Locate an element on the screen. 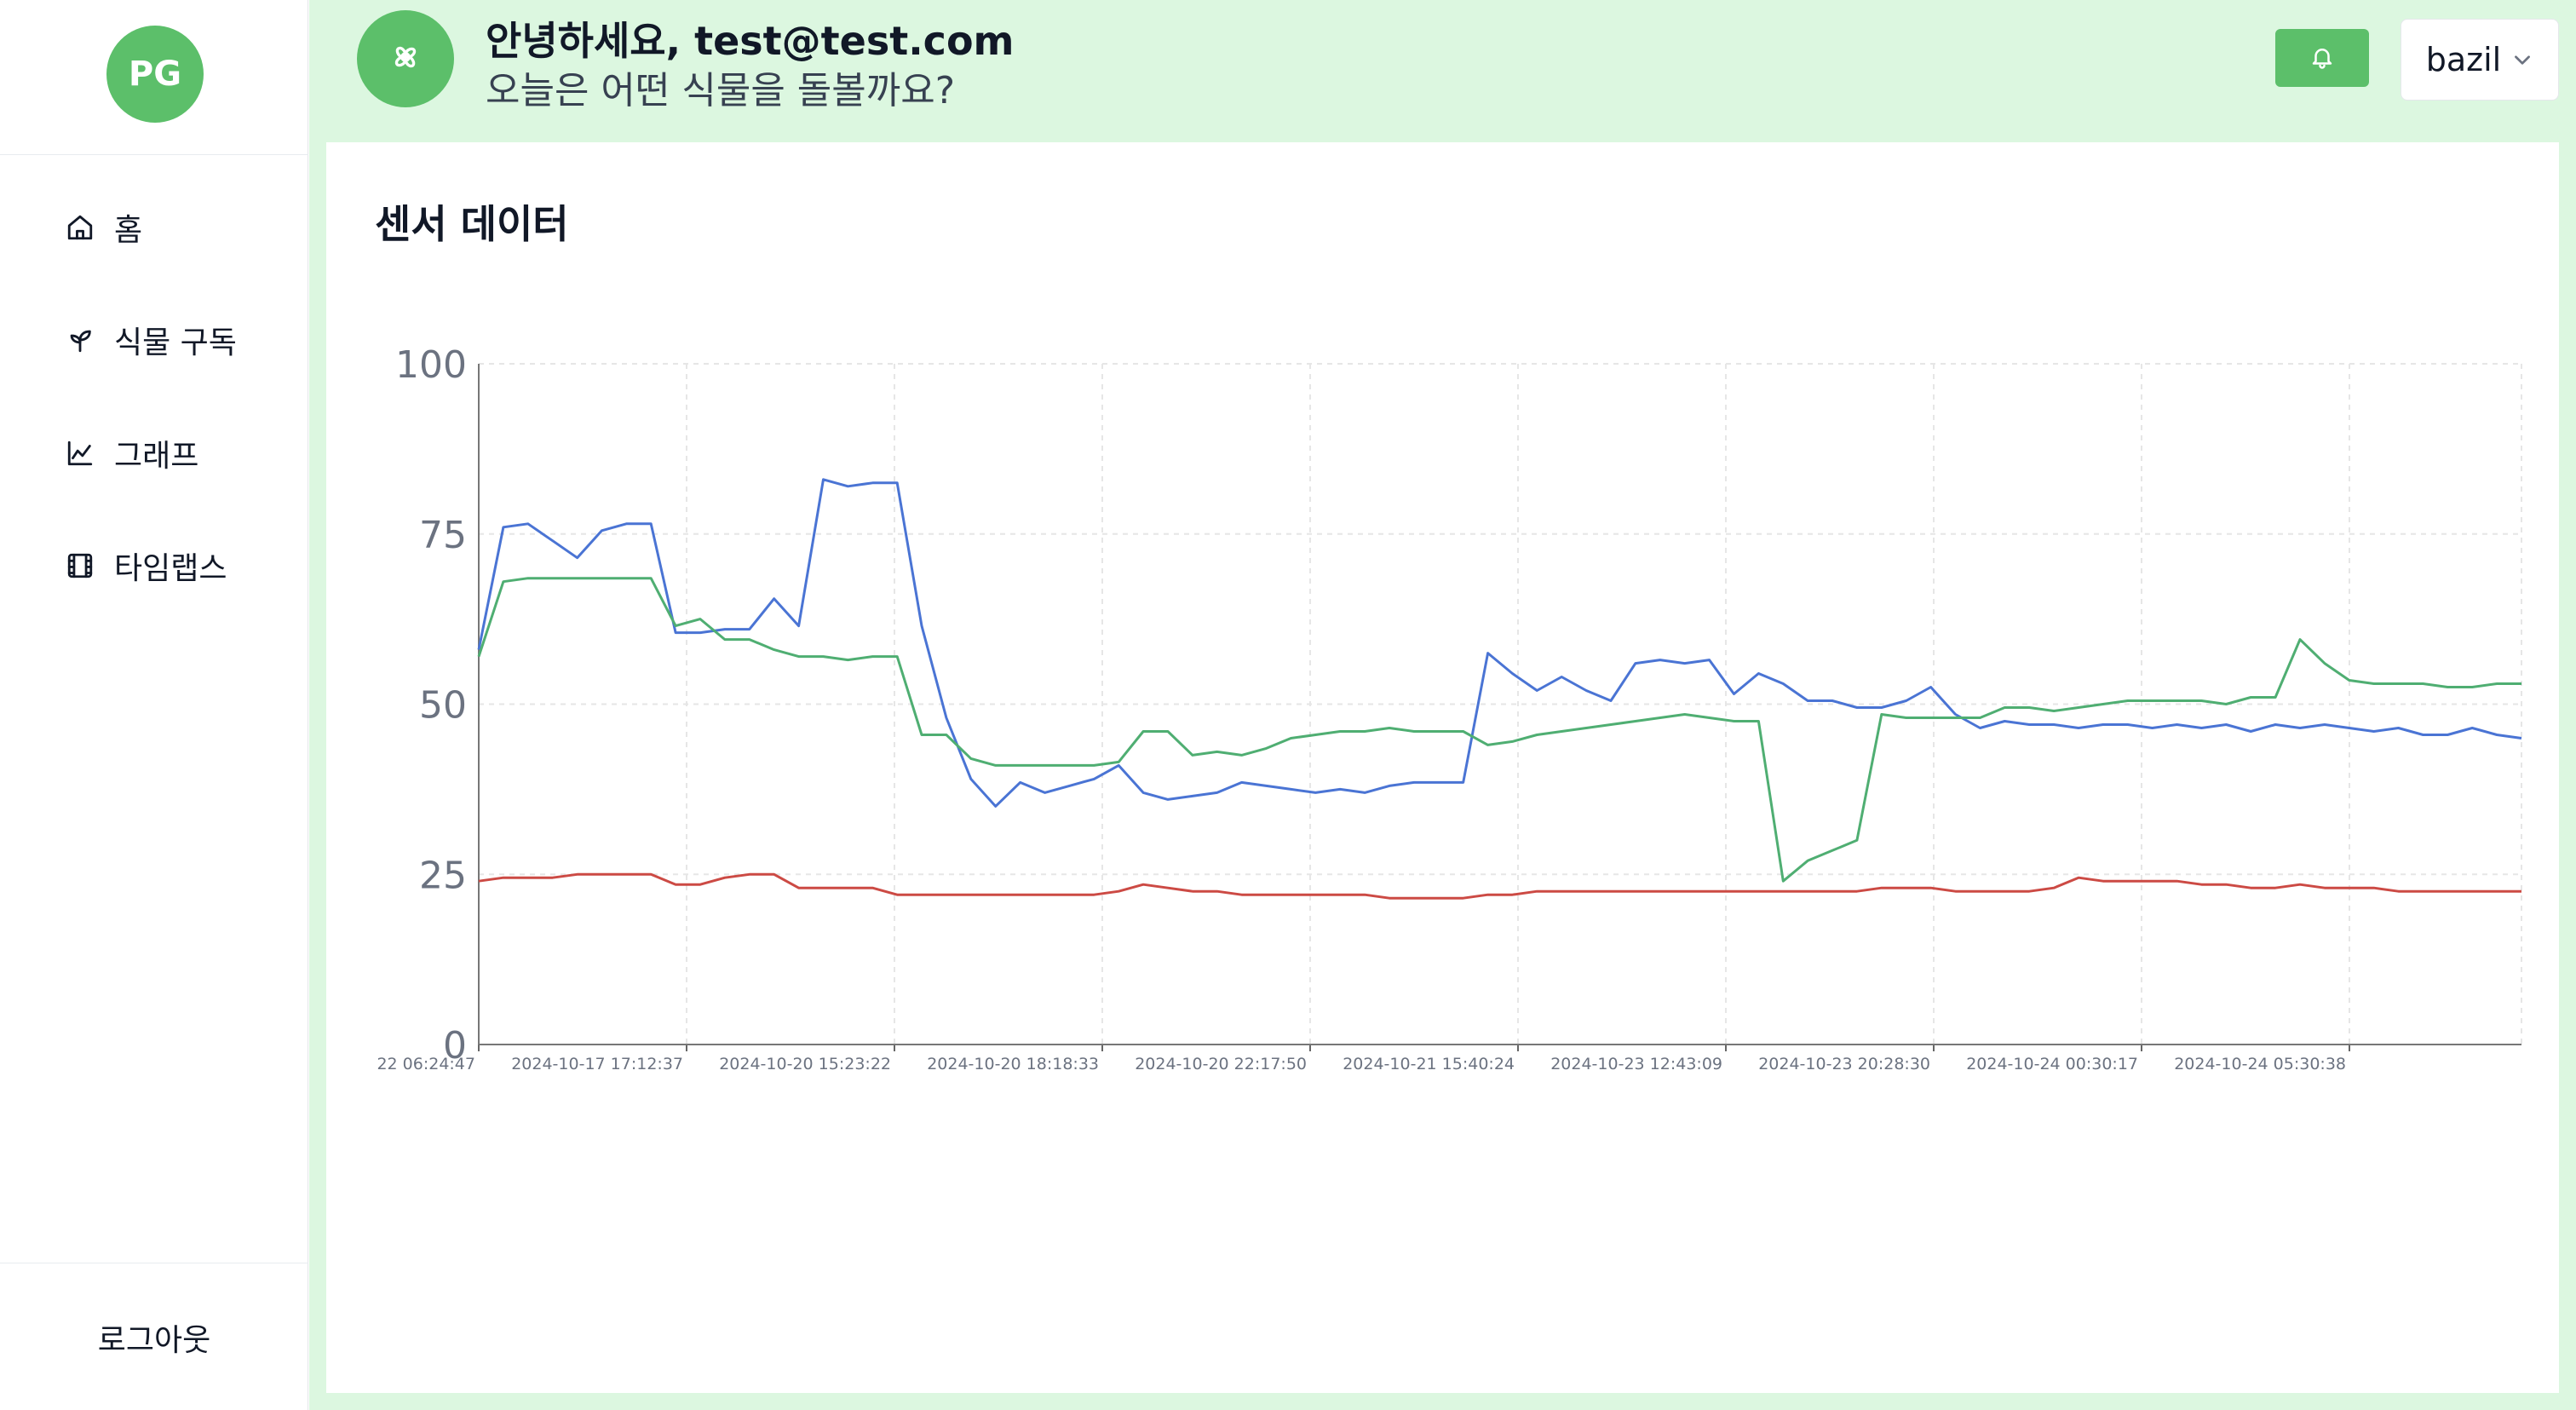 The height and width of the screenshot is (1410, 2576). y-tick-label: 75 is located at coordinates (443, 535).